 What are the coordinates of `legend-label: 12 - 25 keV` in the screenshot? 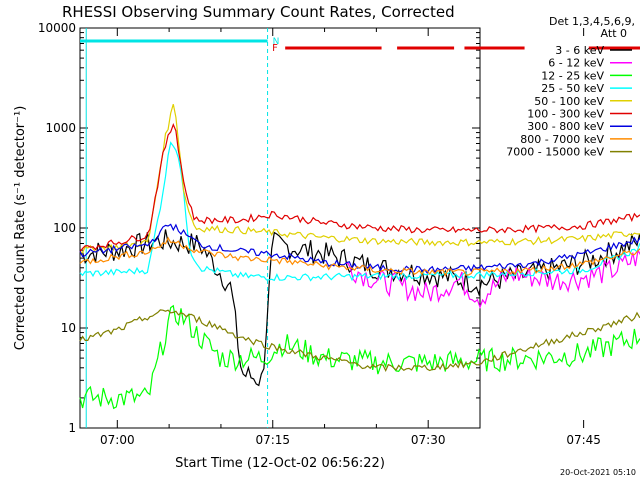 It's located at (572, 75).